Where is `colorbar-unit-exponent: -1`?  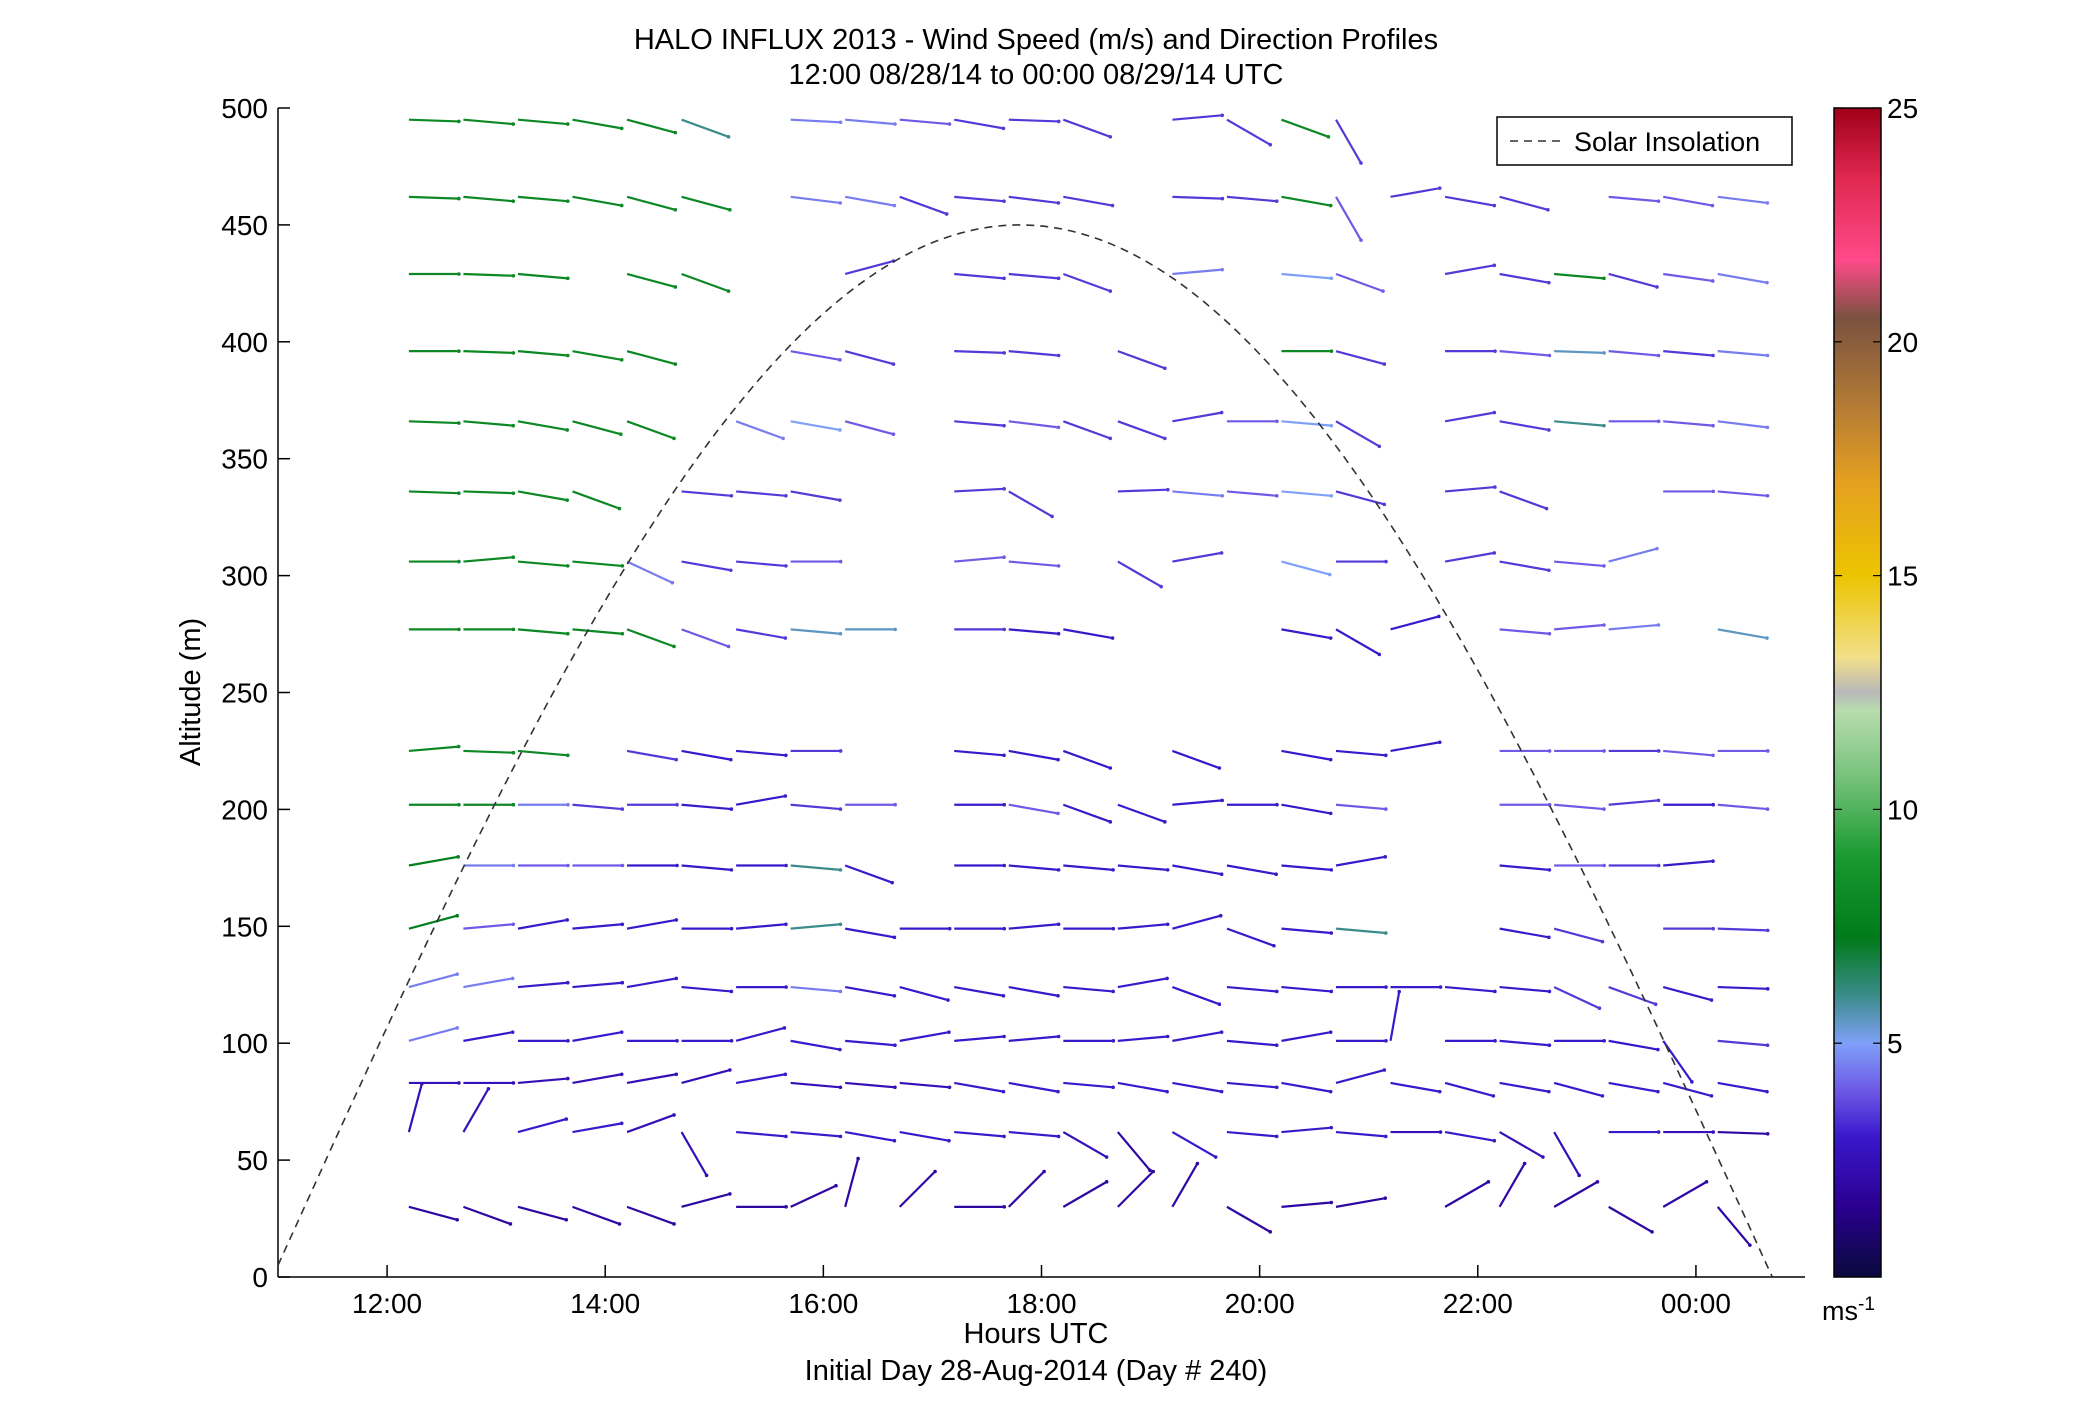
colorbar-unit-exponent: -1 is located at coordinates (1866, 1304).